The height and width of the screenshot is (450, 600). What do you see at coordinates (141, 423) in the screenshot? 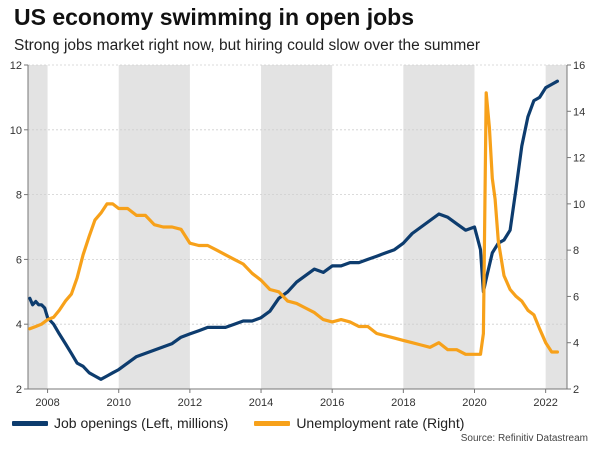
I see `legend-label-job-openings: Job openings (Left, millions)` at bounding box center [141, 423].